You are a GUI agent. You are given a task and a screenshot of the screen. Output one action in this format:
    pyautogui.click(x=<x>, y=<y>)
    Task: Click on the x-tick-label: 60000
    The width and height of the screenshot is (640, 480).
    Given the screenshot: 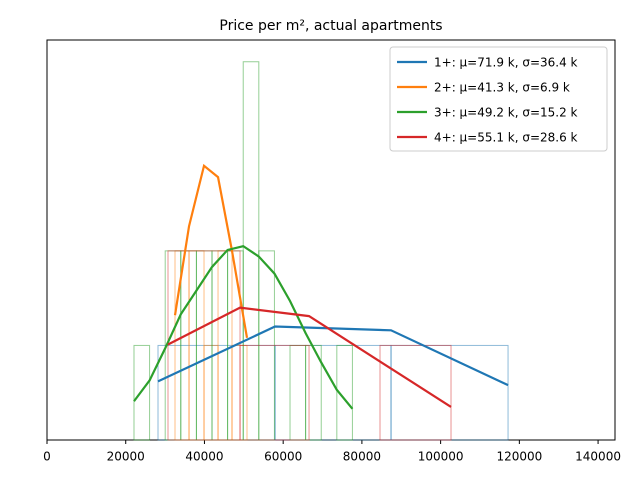 What is the action you would take?
    pyautogui.click(x=283, y=457)
    